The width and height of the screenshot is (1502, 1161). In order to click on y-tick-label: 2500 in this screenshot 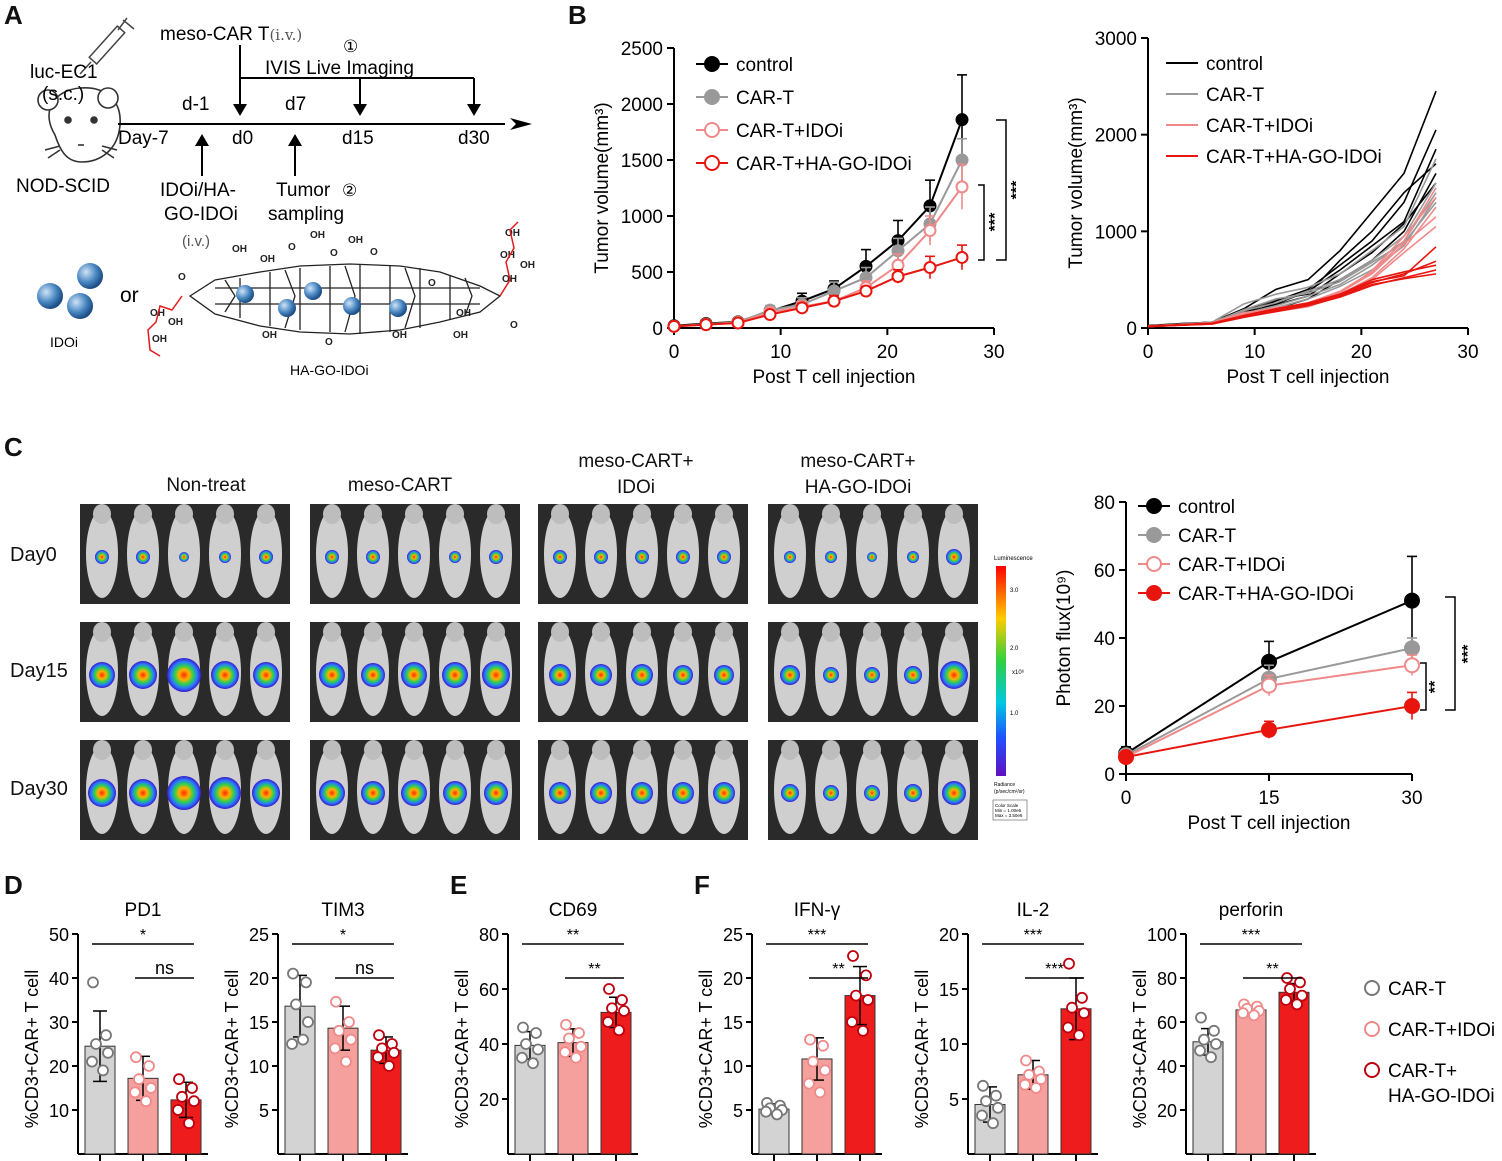, I will do `click(642, 49)`.